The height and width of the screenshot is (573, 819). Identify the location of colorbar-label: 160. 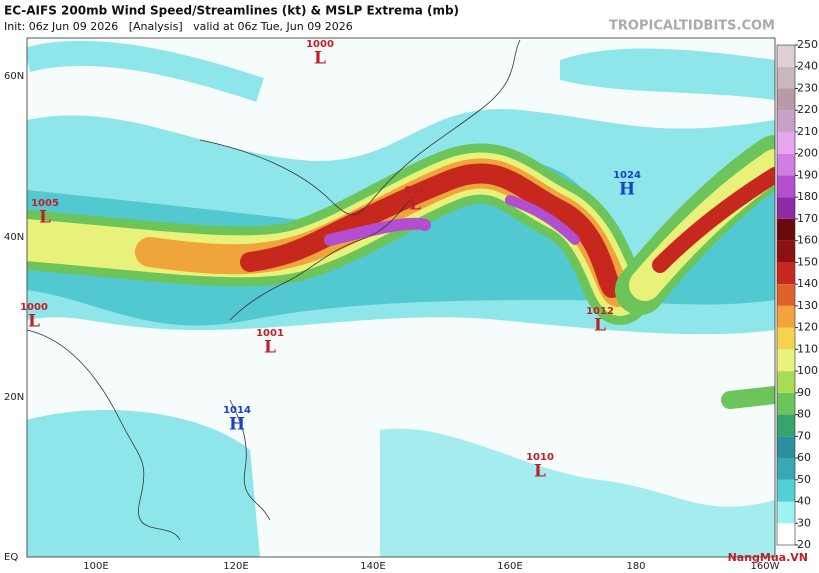
(807, 240).